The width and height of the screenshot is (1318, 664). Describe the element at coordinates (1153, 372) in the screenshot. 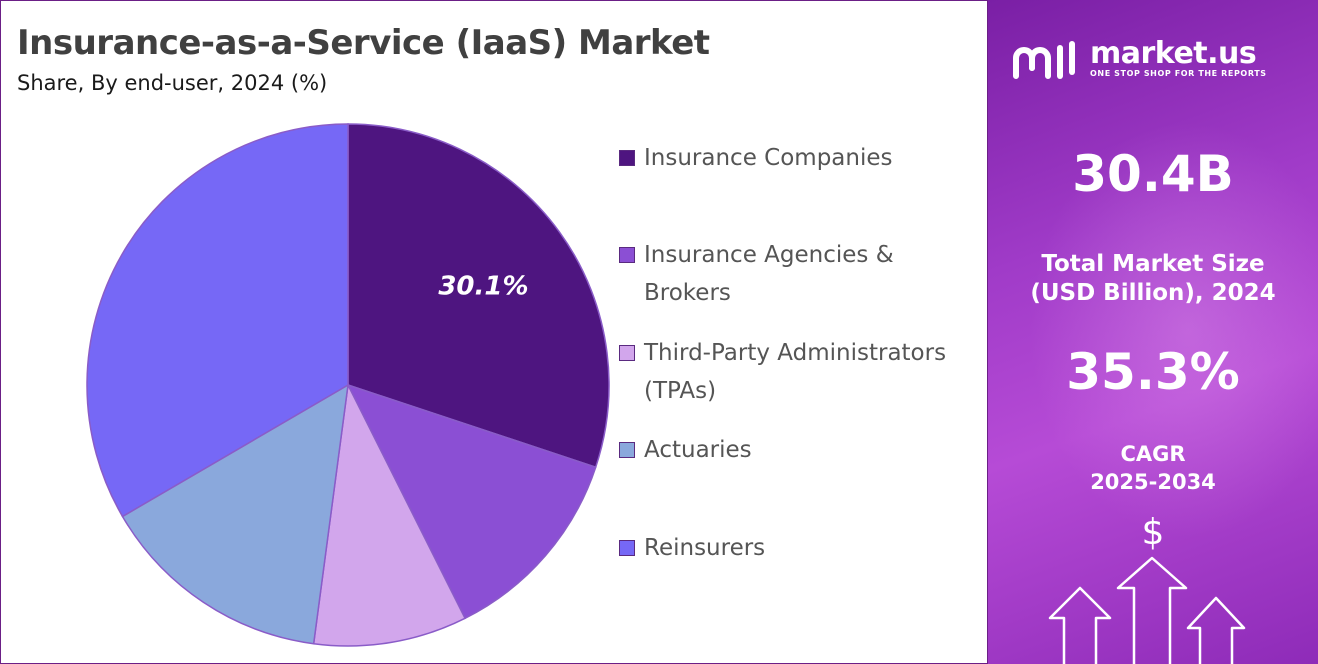

I see `cagr-value: 35.3%` at that location.